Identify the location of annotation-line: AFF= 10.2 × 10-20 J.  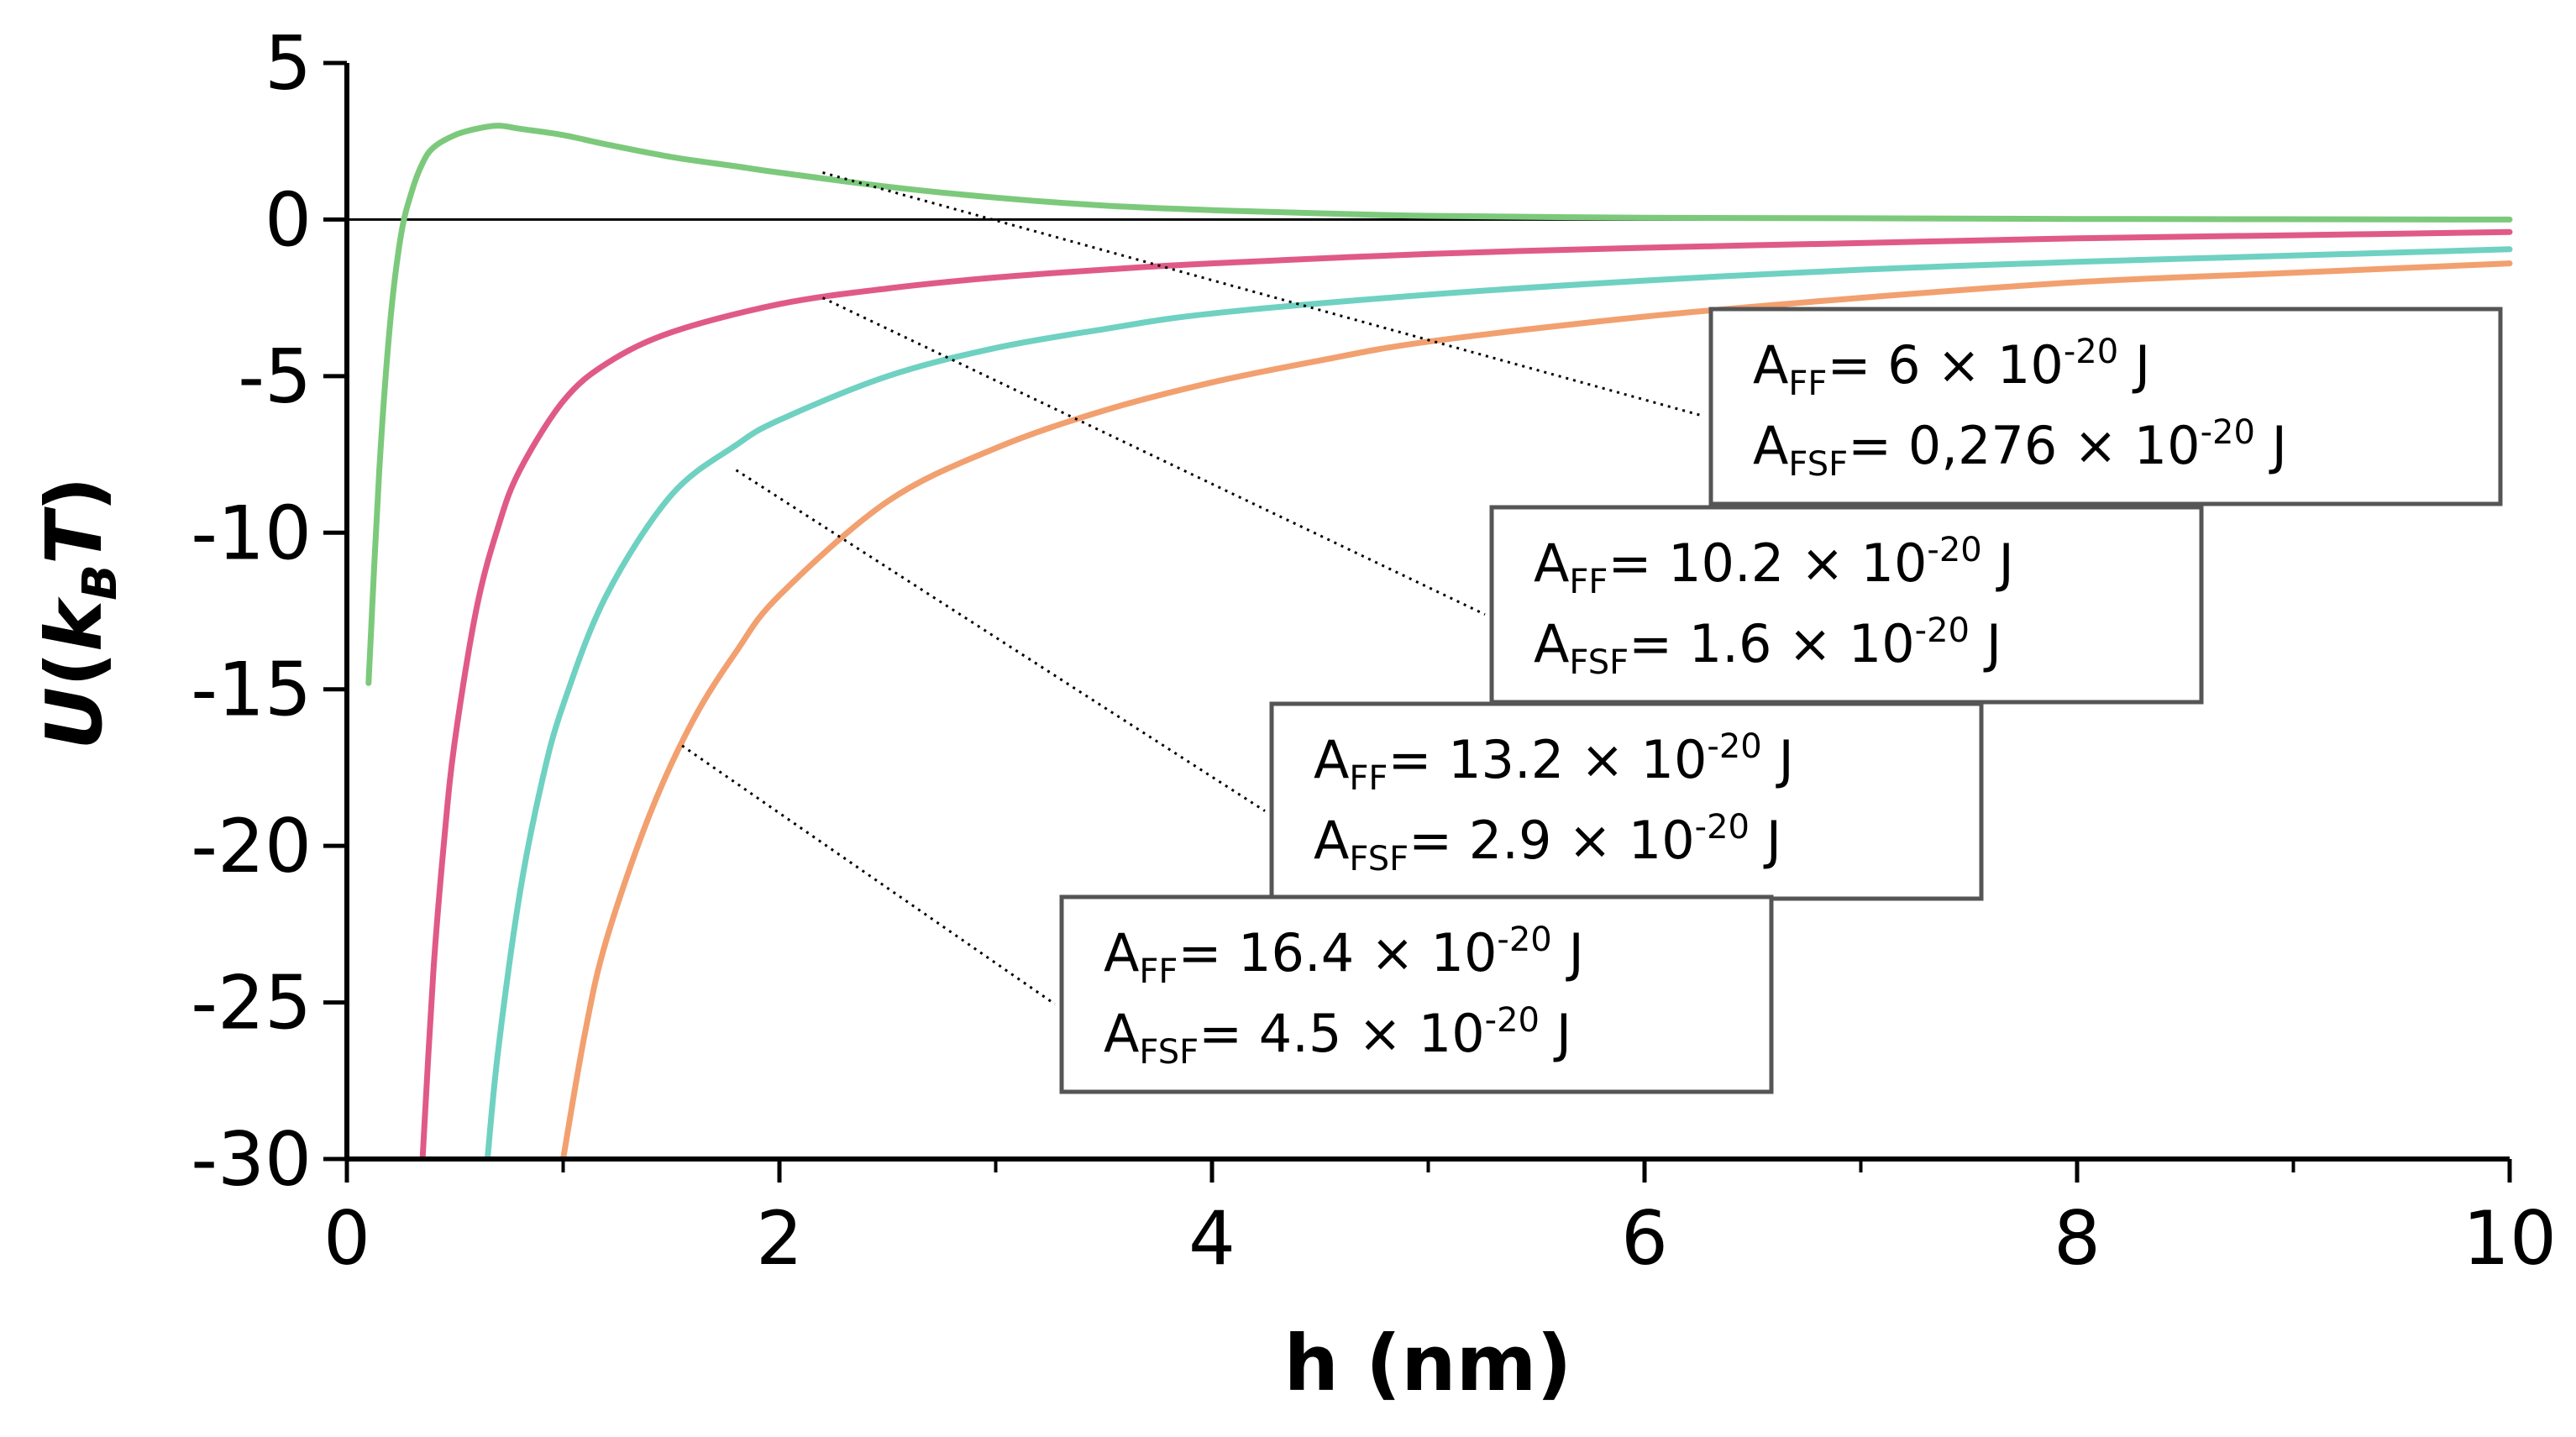
(1774, 566).